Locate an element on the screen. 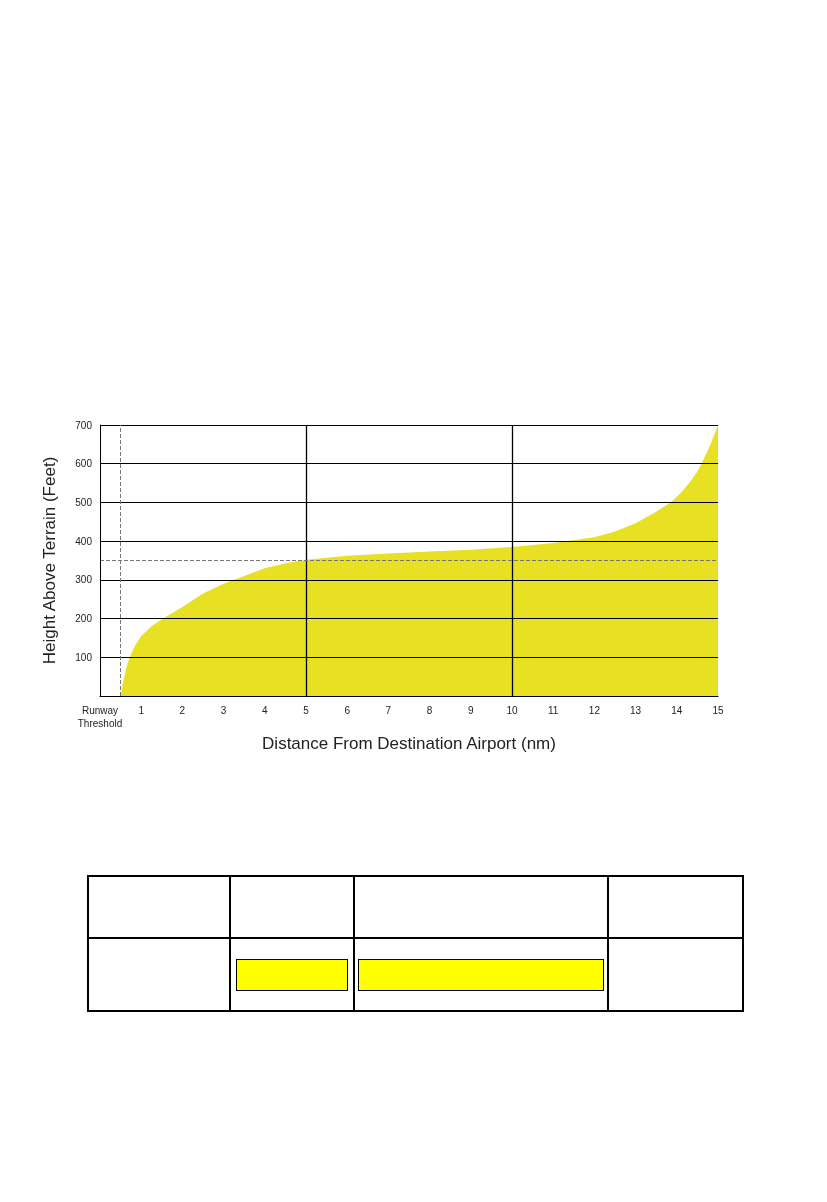 The width and height of the screenshot is (827, 1202). x-tick-label: 7 is located at coordinates (388, 710).